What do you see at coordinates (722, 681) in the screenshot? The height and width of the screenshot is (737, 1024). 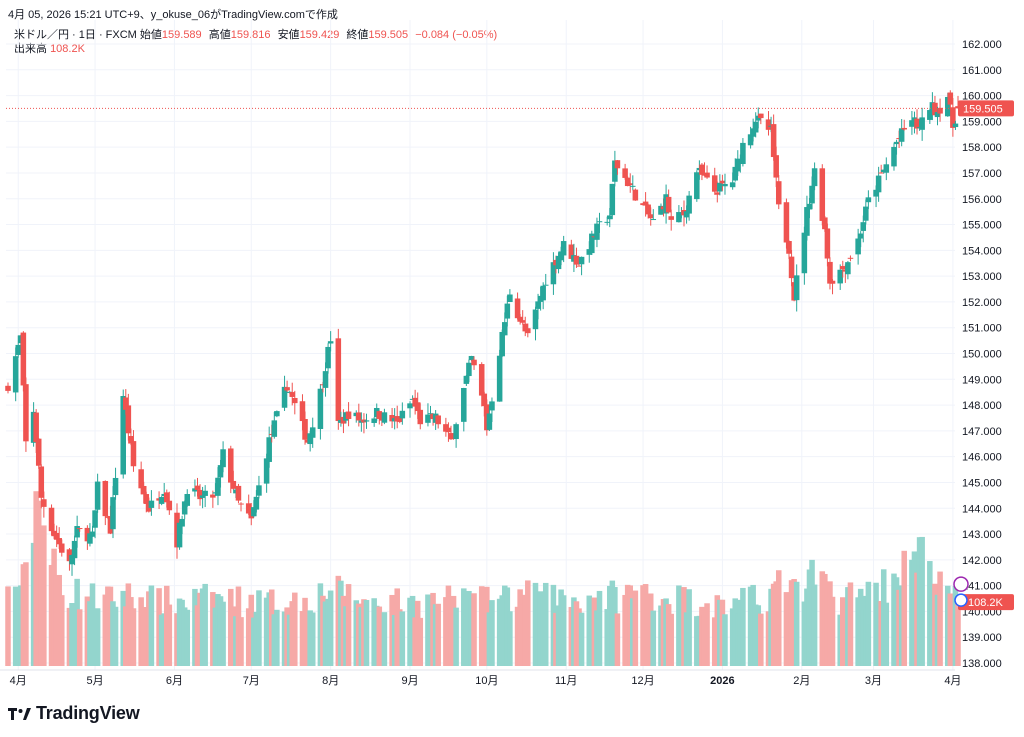 I see `time-tick-label: 2026` at bounding box center [722, 681].